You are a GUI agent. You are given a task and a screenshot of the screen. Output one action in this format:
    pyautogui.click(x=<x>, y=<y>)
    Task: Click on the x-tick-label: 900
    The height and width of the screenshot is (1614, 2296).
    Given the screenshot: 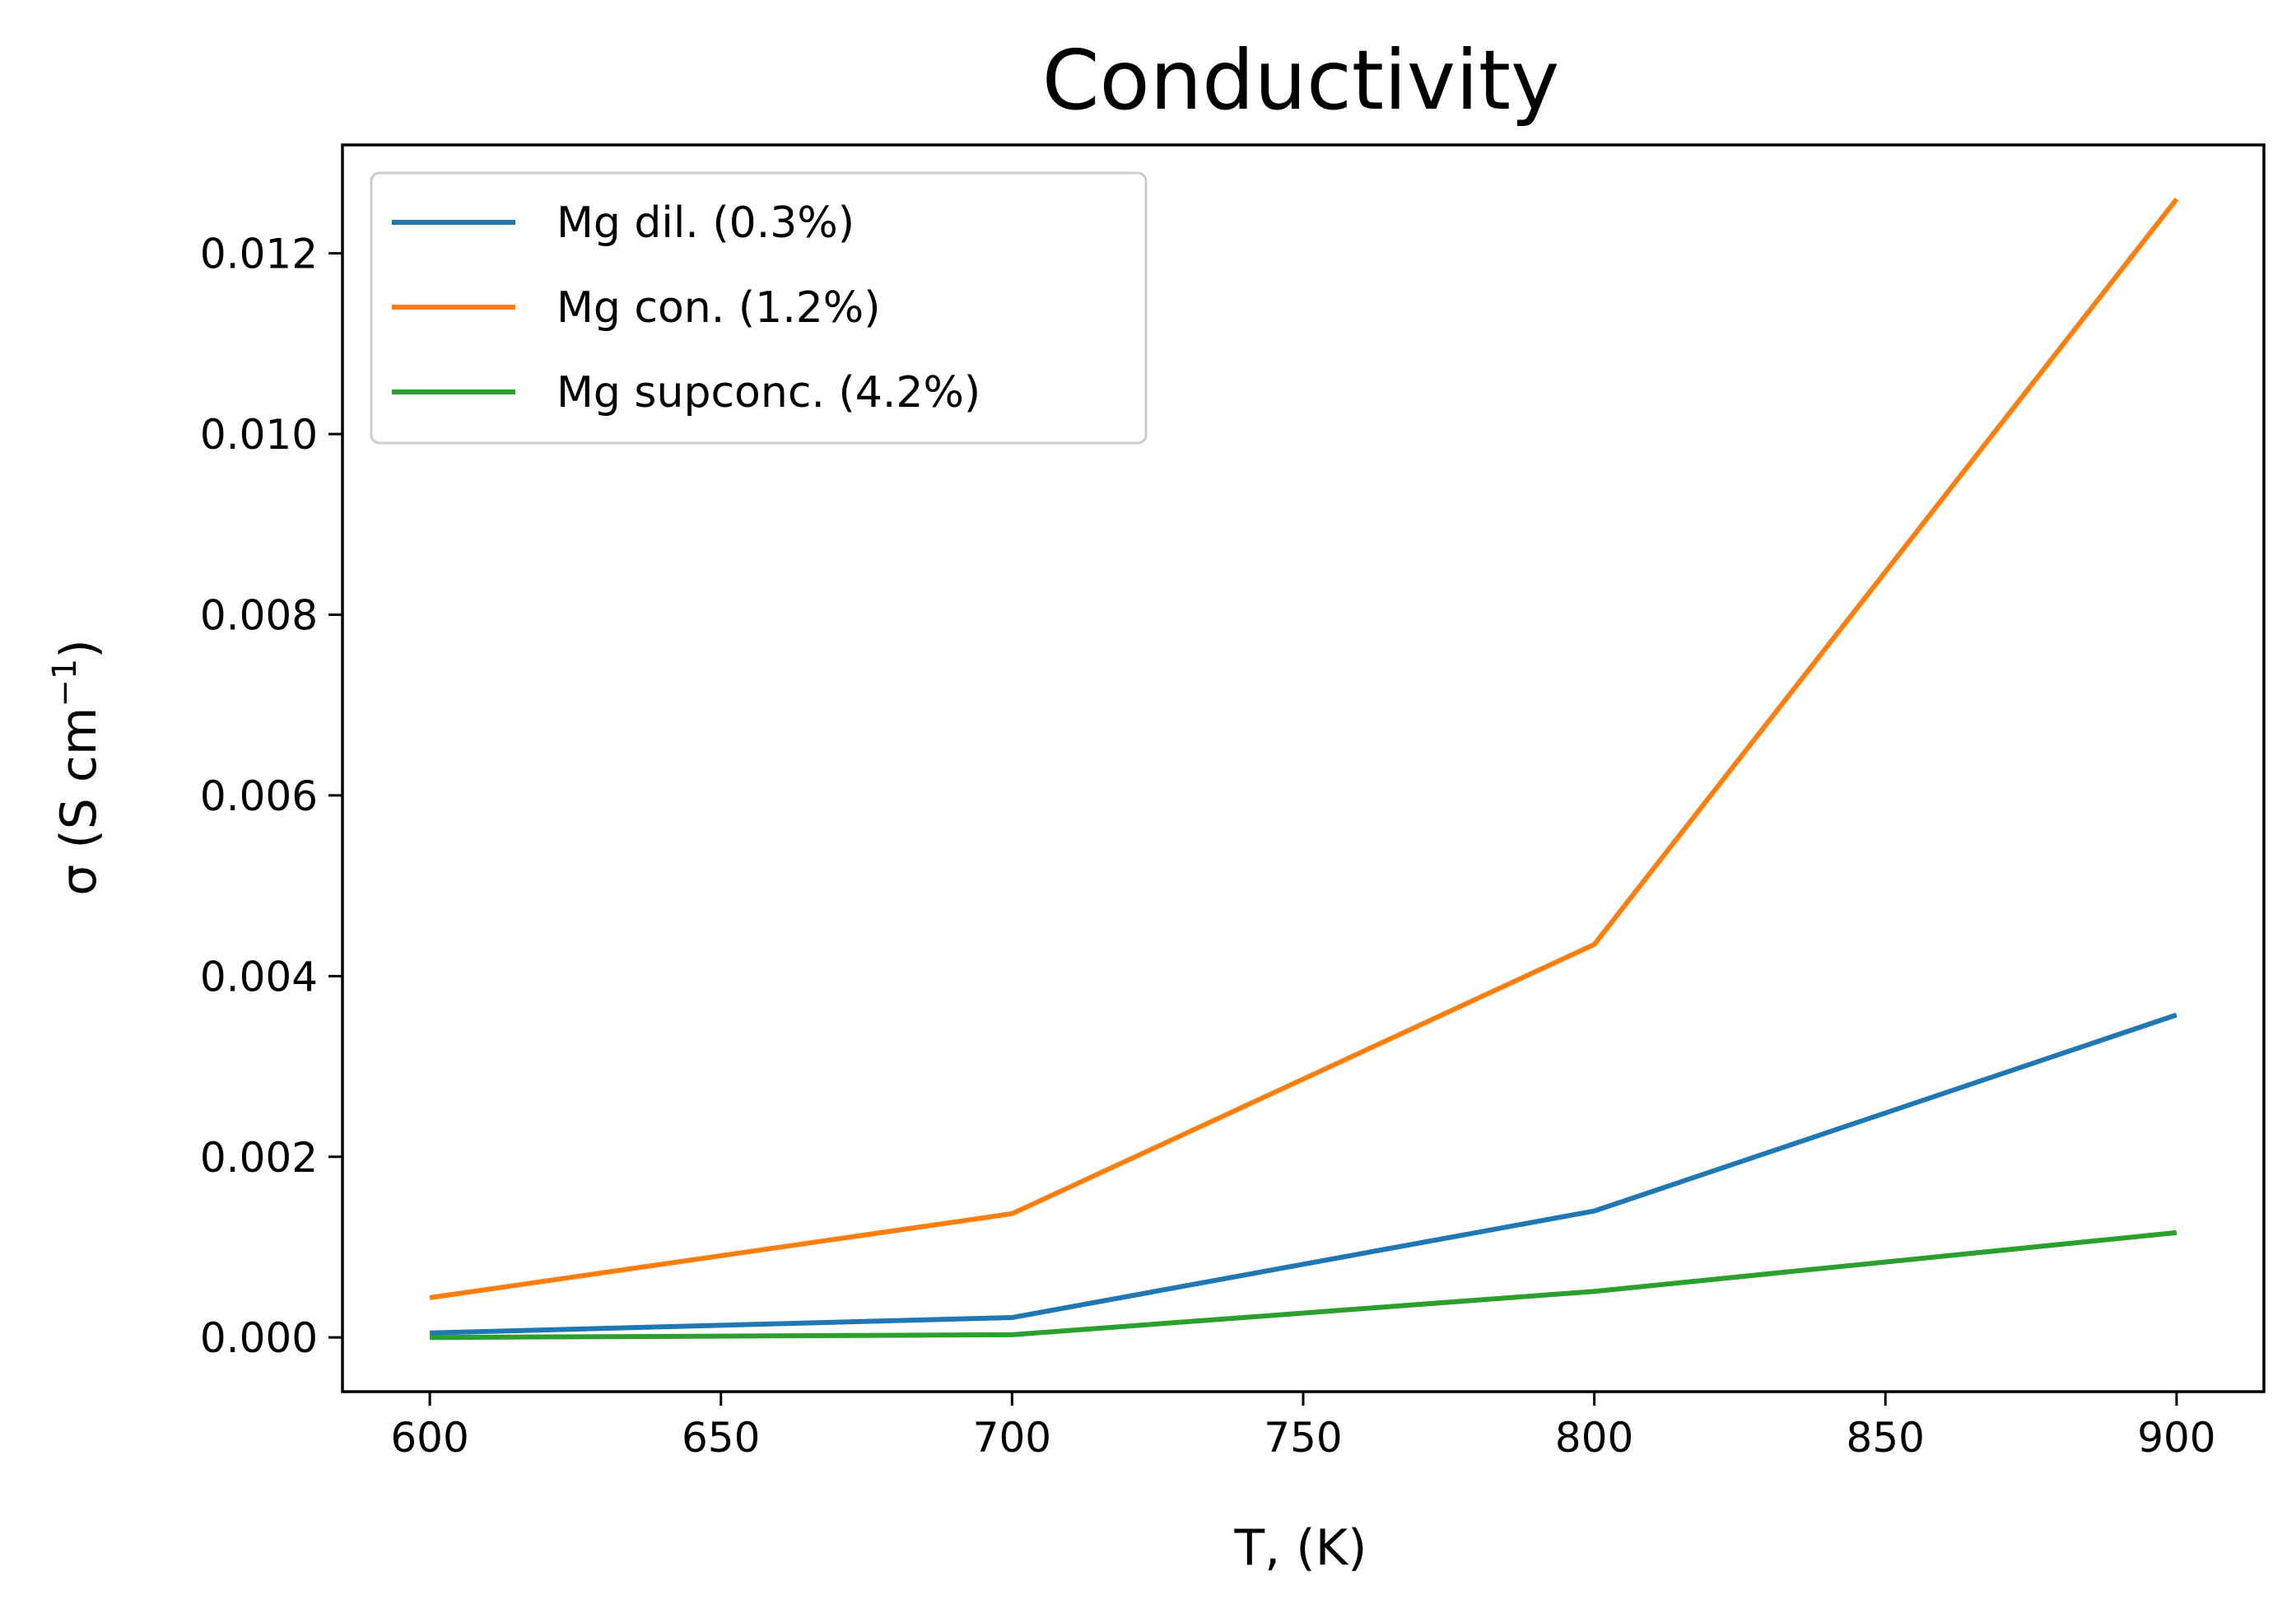 What is the action you would take?
    pyautogui.click(x=2176, y=1438)
    